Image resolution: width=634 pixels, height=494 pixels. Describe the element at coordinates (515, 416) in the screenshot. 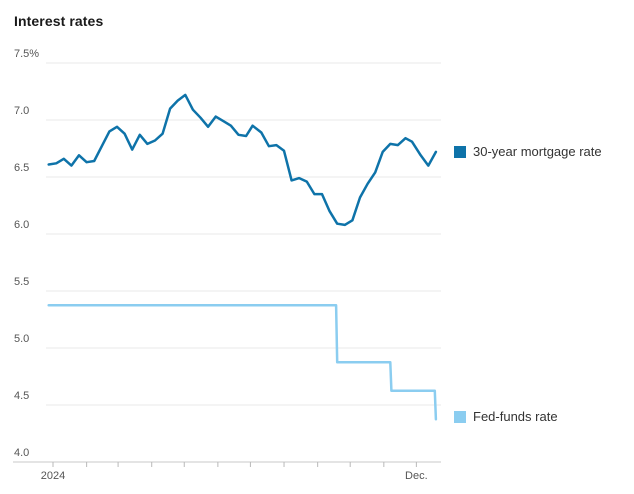

I see `fedfunds-legend-label: Fed-funds rate` at that location.